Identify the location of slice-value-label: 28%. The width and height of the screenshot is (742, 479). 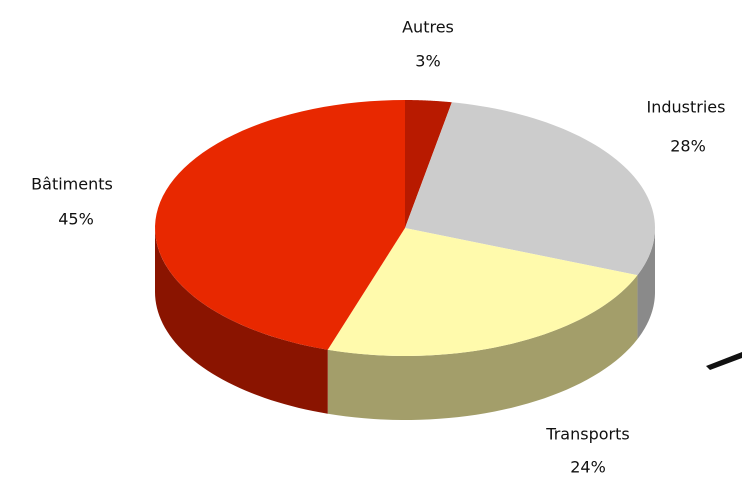
(688, 146).